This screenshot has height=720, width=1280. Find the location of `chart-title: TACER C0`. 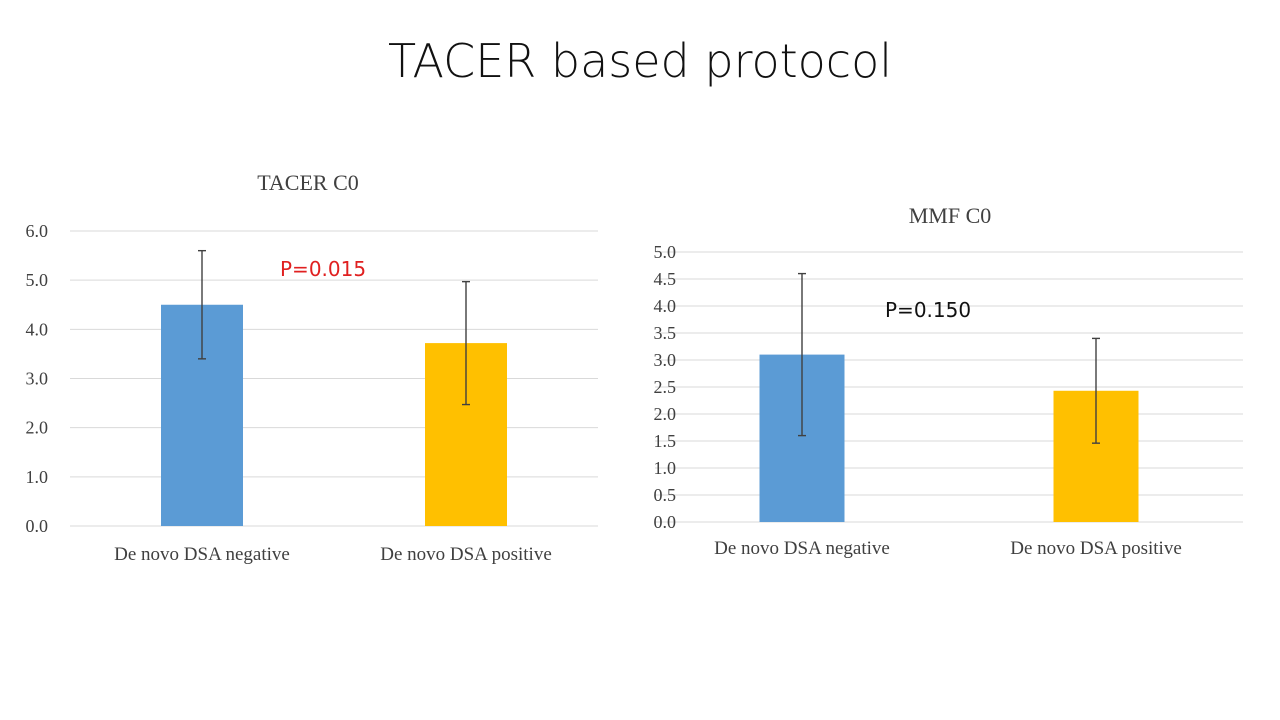

chart-title: TACER C0 is located at coordinates (308, 182).